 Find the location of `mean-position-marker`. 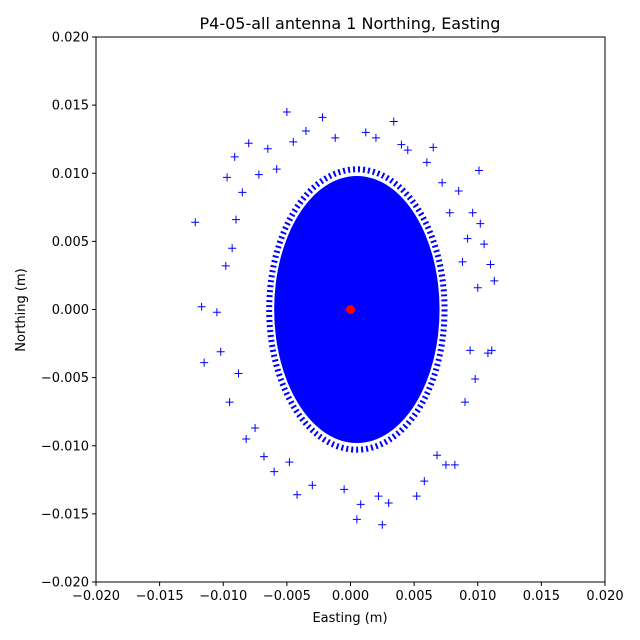

mean-position-marker is located at coordinates (350, 309).